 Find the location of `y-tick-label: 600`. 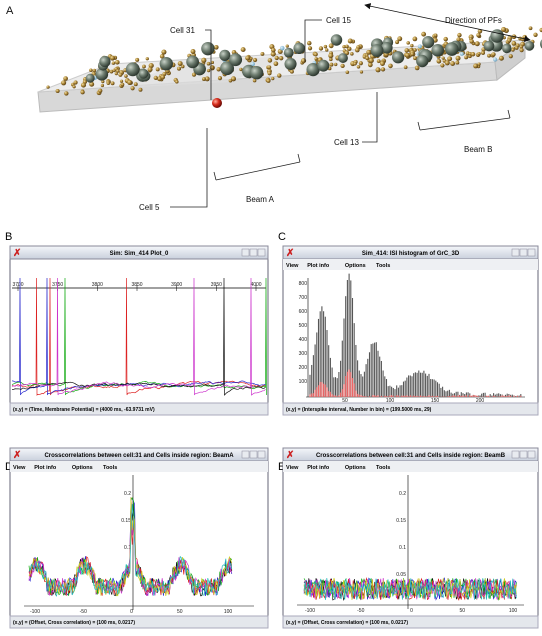

y-tick-label: 600 is located at coordinates (303, 312).